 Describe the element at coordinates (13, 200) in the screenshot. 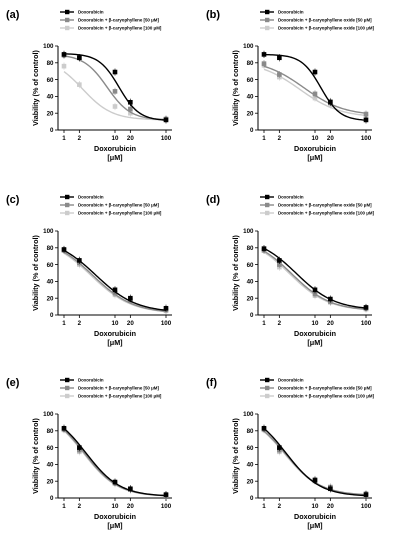

I see `panel-label: (c)` at that location.